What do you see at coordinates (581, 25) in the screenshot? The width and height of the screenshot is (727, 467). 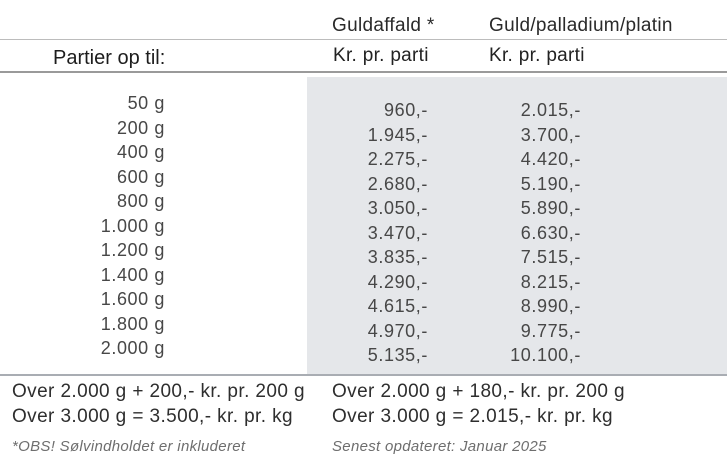 I see `column-header-guld-palladium-platin: Guld/palladium/platin` at bounding box center [581, 25].